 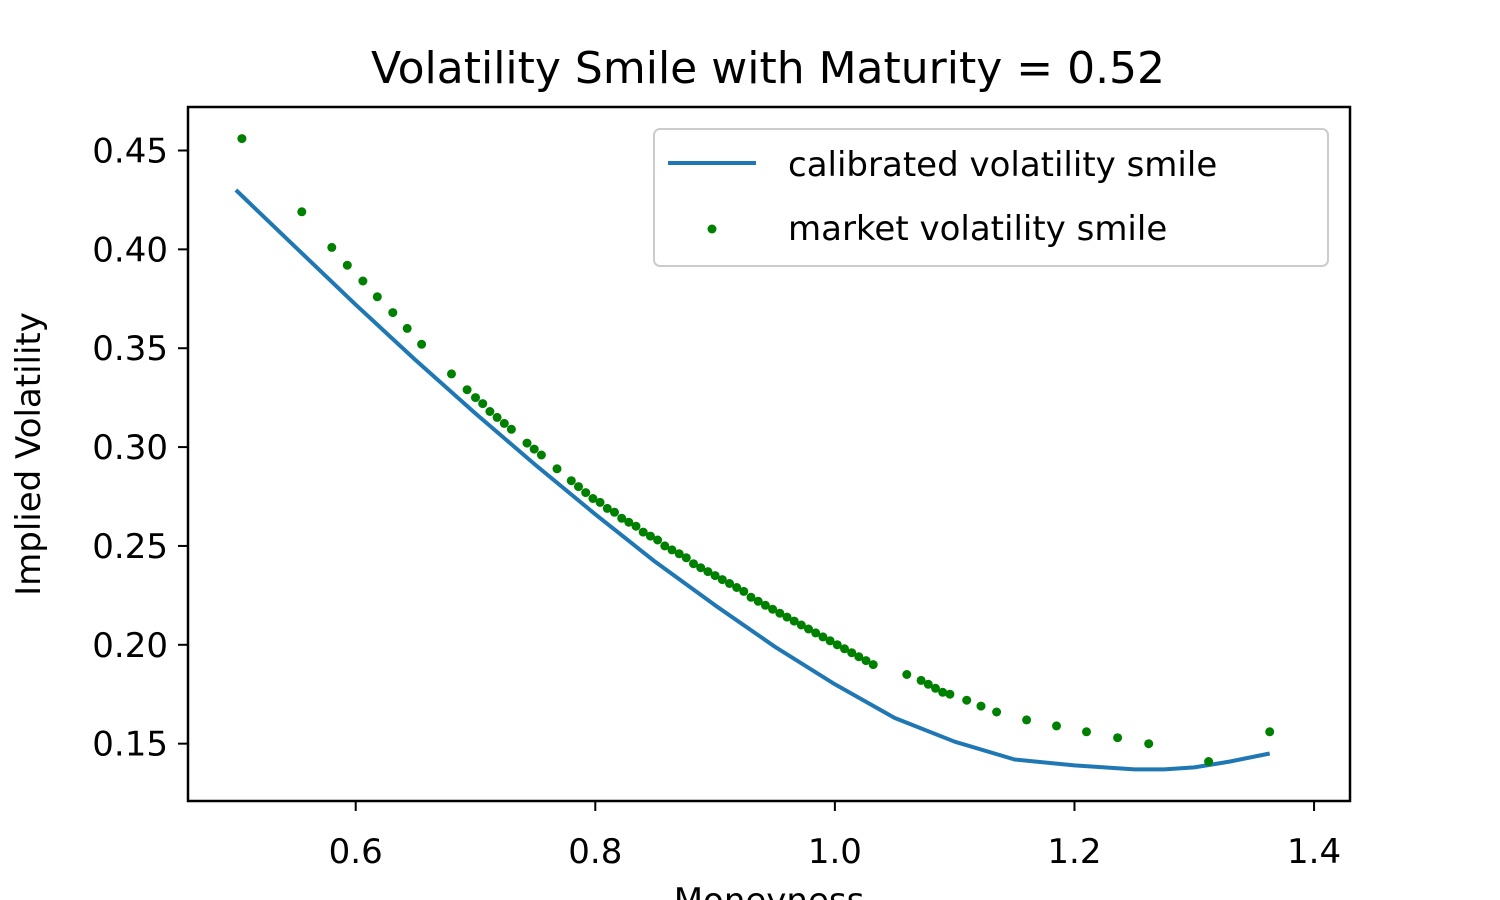 I want to click on y-tick-label: 0.40, so click(x=130, y=250).